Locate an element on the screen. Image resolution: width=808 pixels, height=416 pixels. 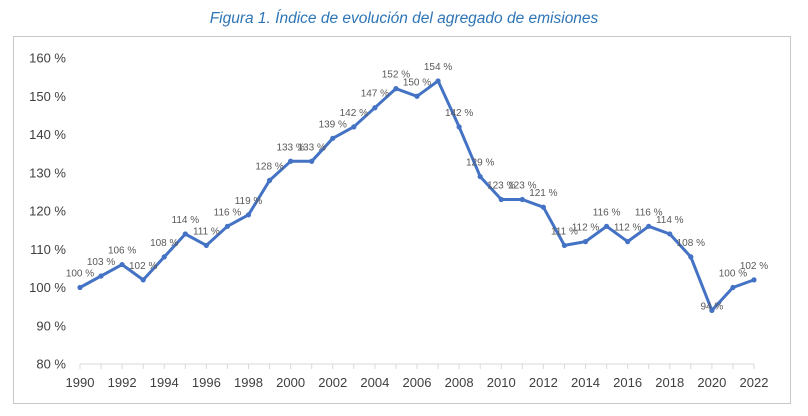
data-label: 152 % is located at coordinates (396, 75).